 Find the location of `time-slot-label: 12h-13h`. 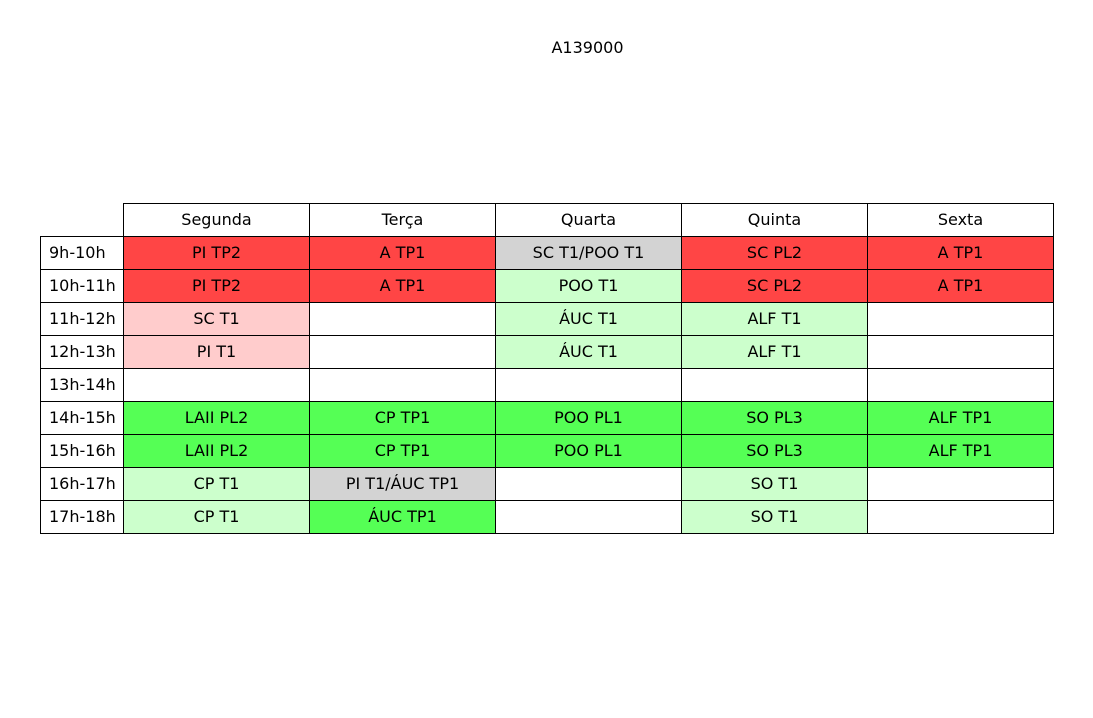

time-slot-label: 12h-13h is located at coordinates (82, 352).